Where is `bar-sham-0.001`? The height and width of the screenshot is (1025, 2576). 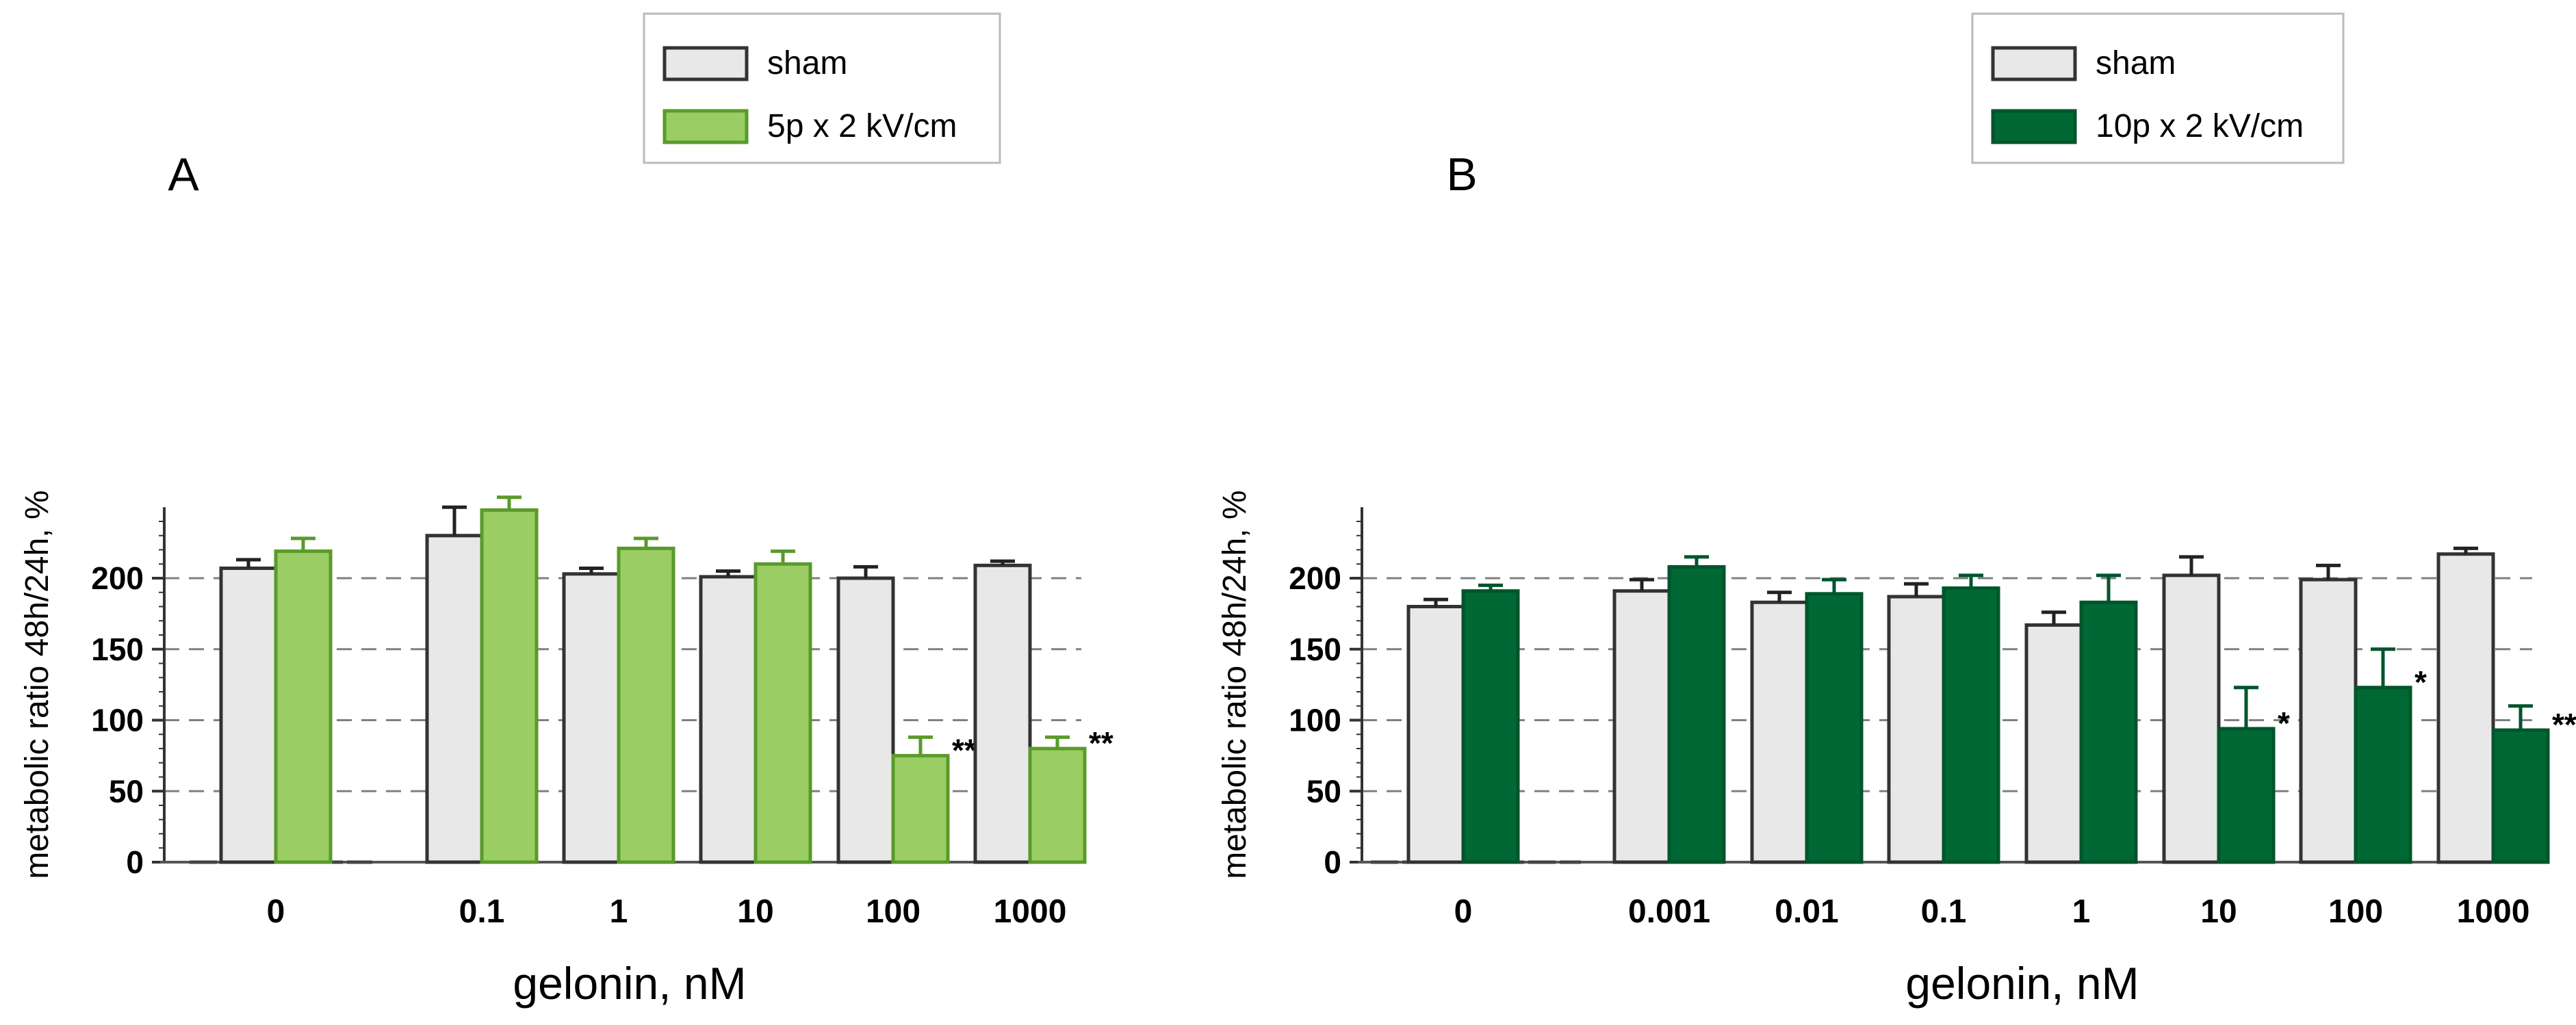 bar-sham-0.001 is located at coordinates (1641, 726).